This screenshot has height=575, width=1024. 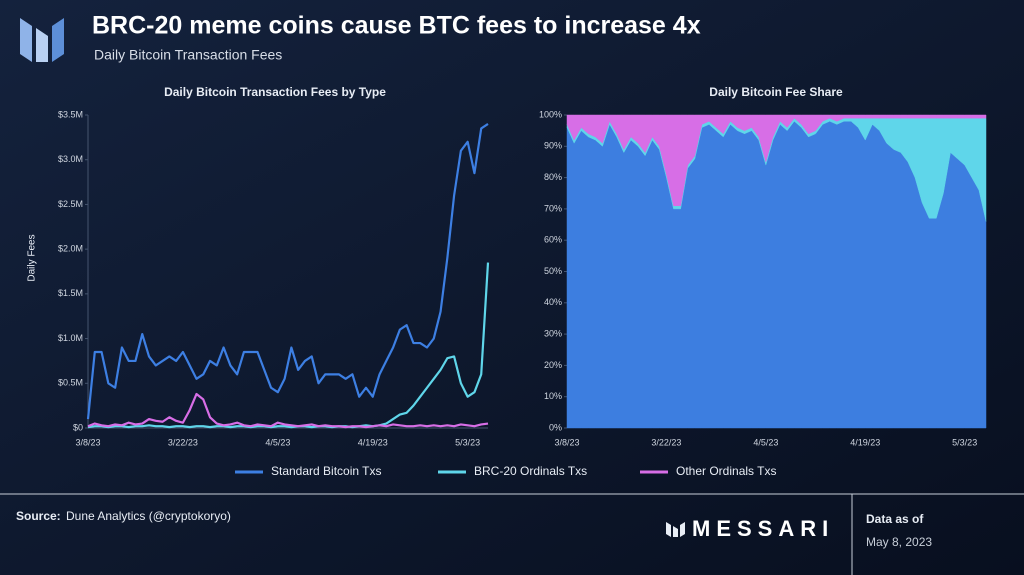 What do you see at coordinates (726, 471) in the screenshot?
I see `legend-label: Other Ordinals Txs` at bounding box center [726, 471].